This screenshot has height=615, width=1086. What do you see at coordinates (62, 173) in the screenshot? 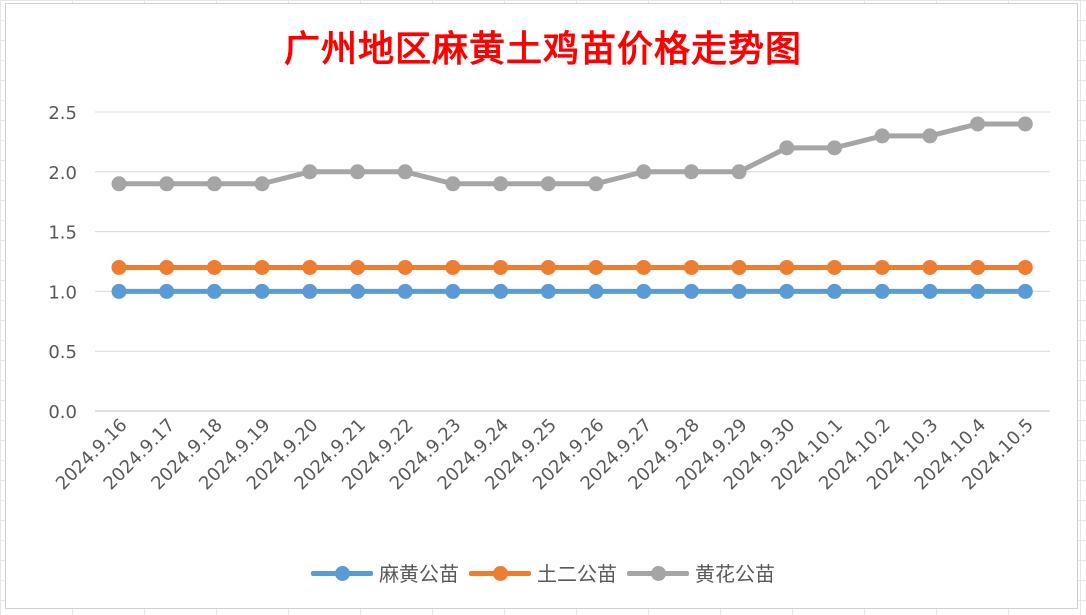
I see `y-tick-label: 2.0` at bounding box center [62, 173].